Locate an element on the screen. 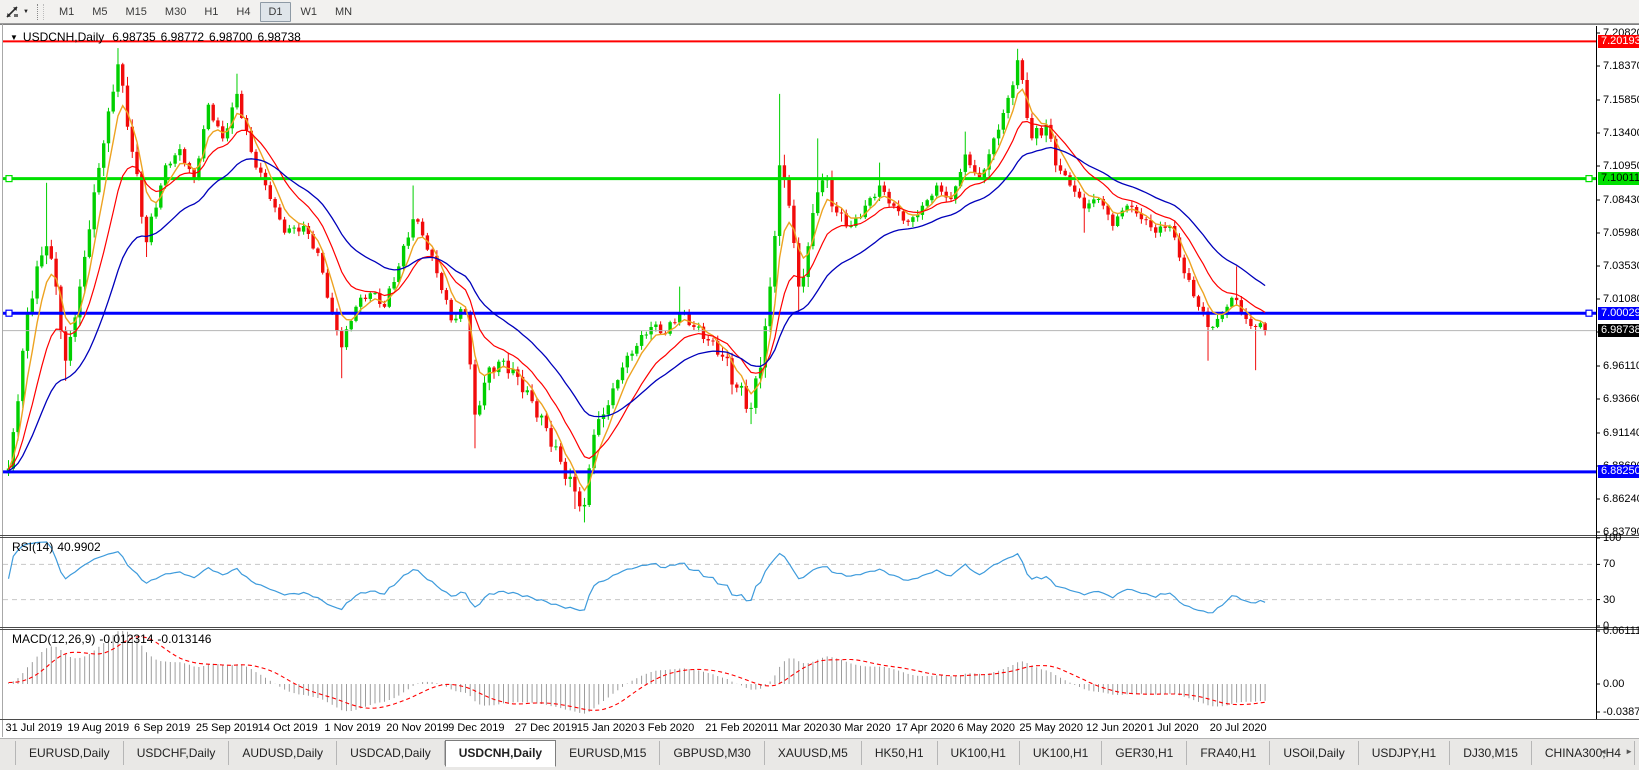 This screenshot has height=770, width=1639. period-button-H4: H4 is located at coordinates (243, 11).